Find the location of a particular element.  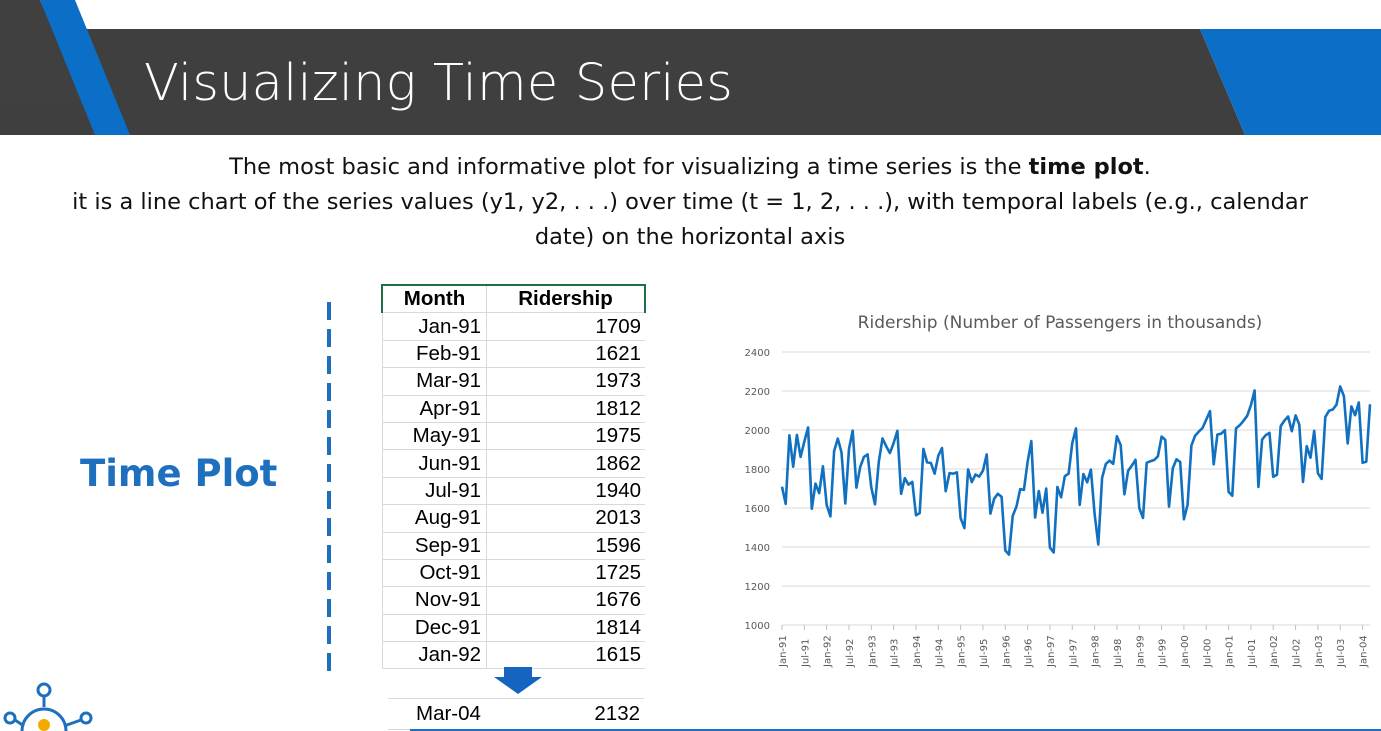

intro-line-1-bold: time plot is located at coordinates (1086, 167).